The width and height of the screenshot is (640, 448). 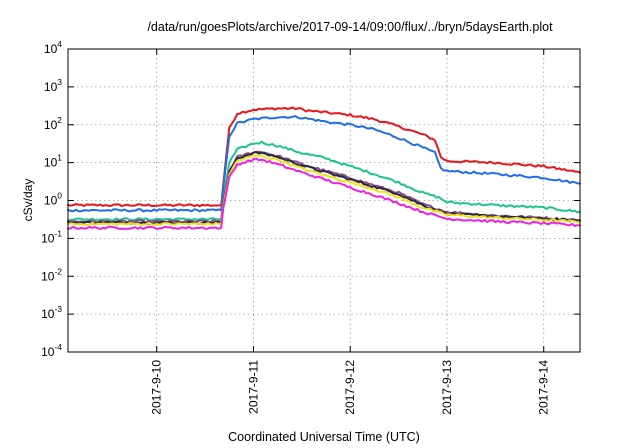 I want to click on y-tick-exponent: -1, so click(x=58, y=233).